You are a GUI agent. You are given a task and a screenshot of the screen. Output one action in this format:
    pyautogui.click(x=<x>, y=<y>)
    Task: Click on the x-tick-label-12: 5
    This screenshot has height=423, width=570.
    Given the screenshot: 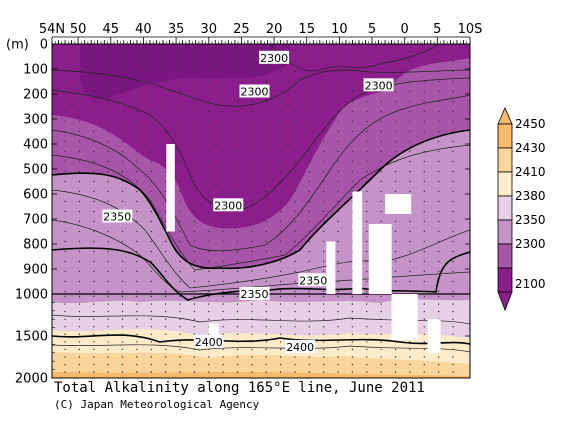 What is the action you would take?
    pyautogui.click(x=437, y=29)
    